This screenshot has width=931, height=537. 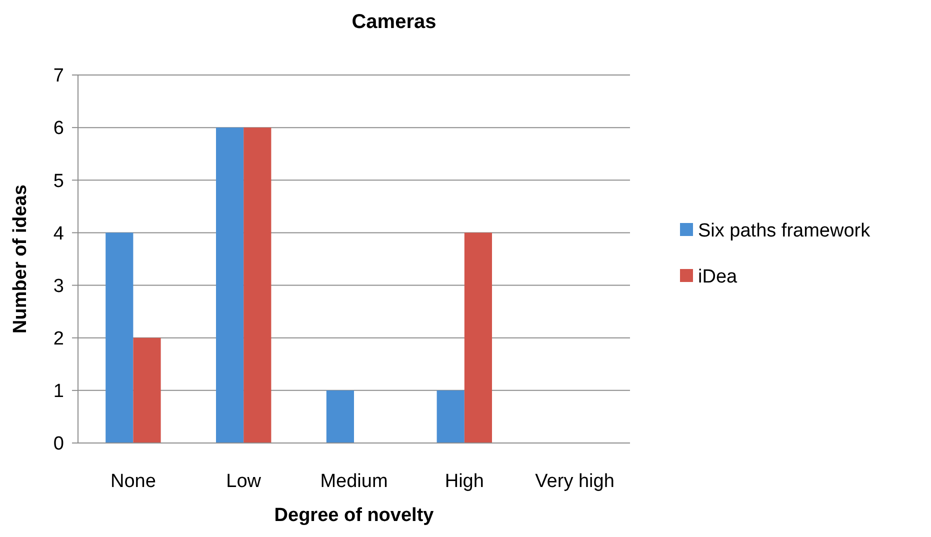 What do you see at coordinates (464, 481) in the screenshot?
I see `x-tick-label: High` at bounding box center [464, 481].